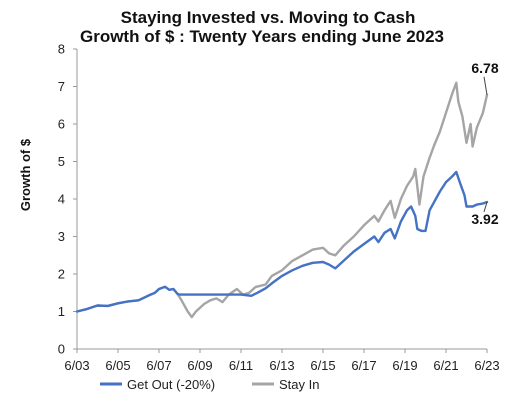 This screenshot has height=400, width=515. What do you see at coordinates (61, 311) in the screenshot?
I see `y-tick-label: 1` at bounding box center [61, 311].